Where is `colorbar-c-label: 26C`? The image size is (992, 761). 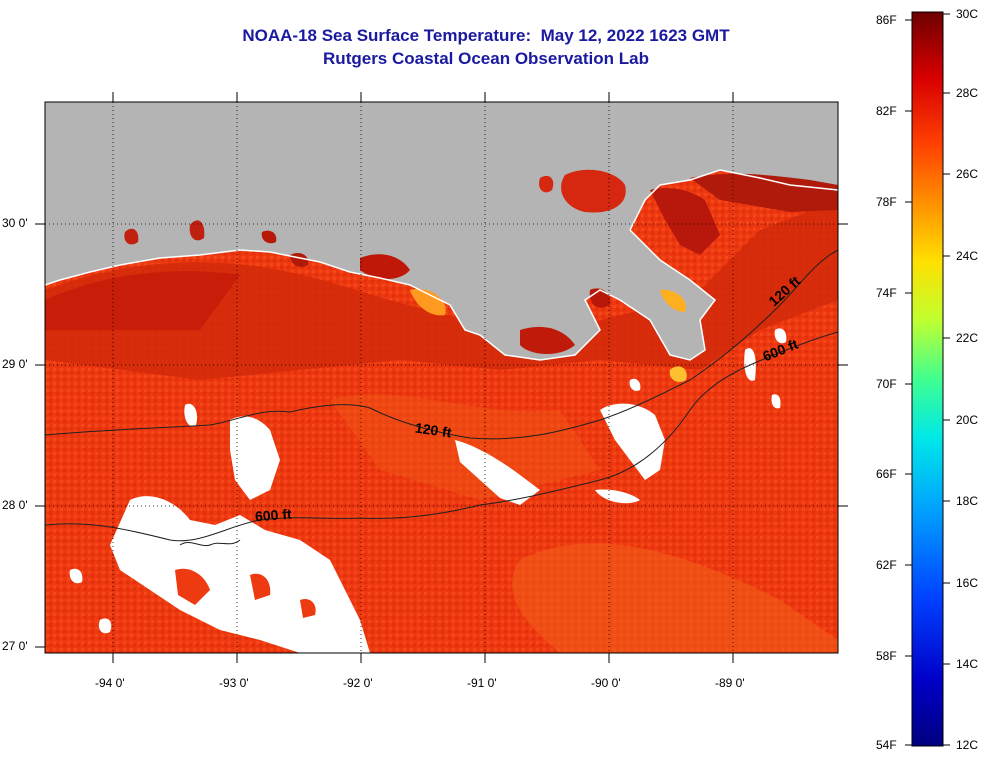
colorbar-c-label: 26C is located at coordinates (967, 174).